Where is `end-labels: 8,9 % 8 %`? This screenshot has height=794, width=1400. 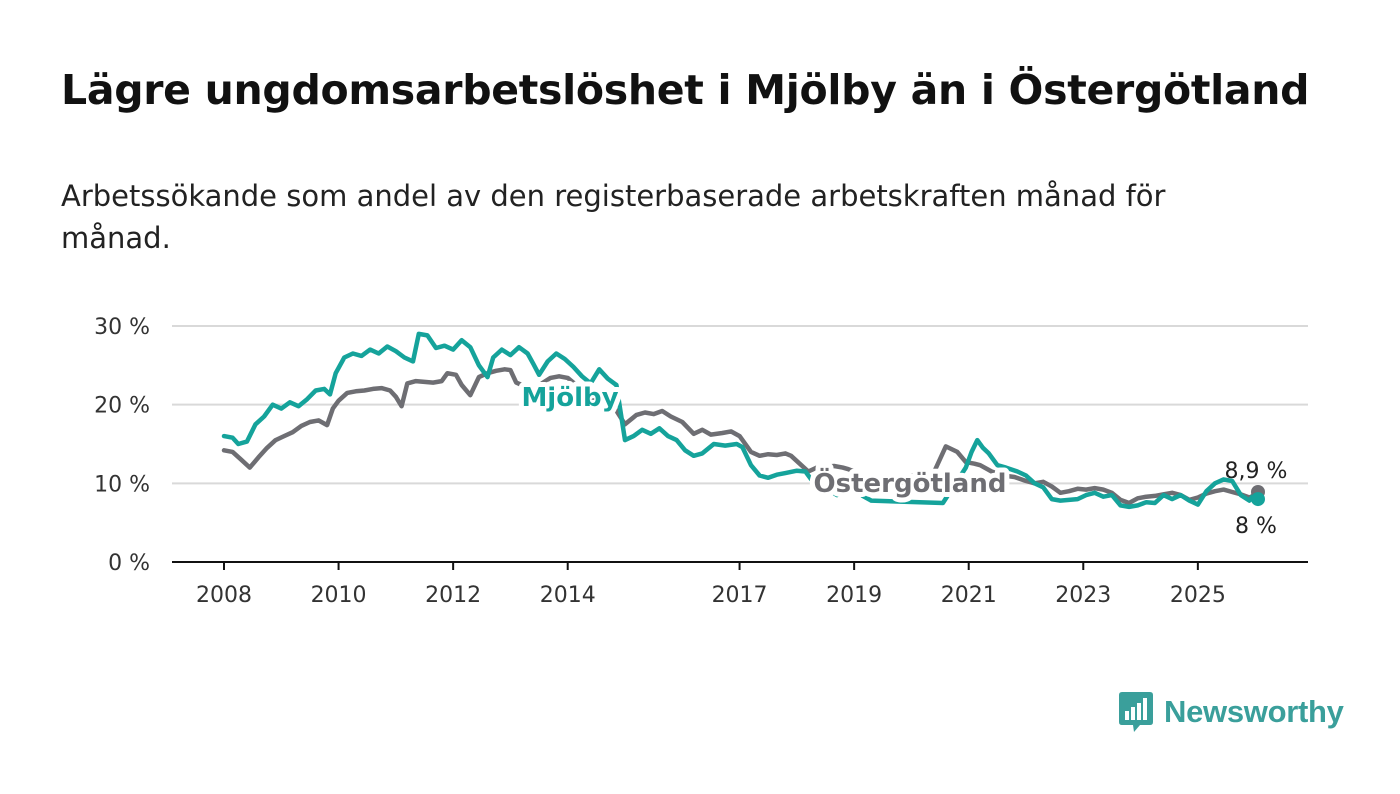
end-labels: 8,9 % 8 % is located at coordinates (1256, 499).